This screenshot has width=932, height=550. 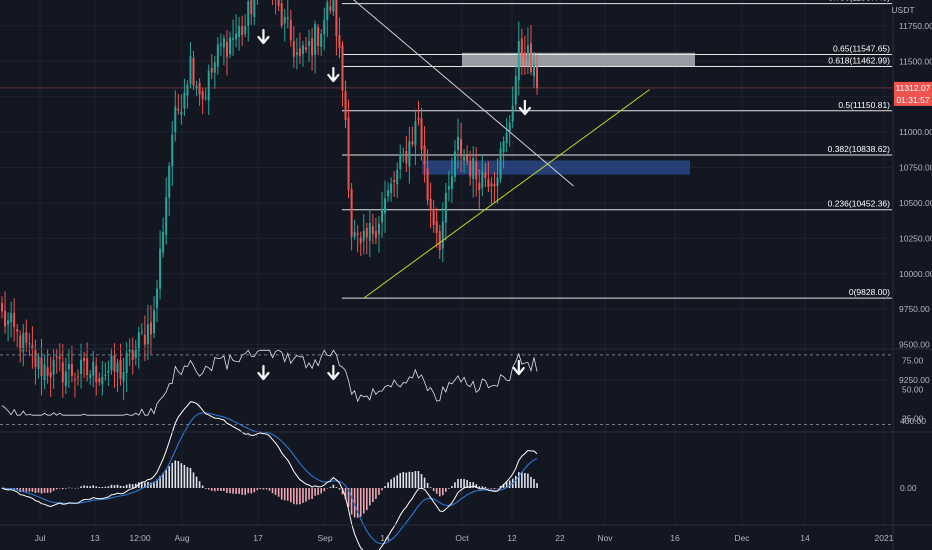 I want to click on price-tick-label: 9750.00, so click(x=914, y=309).